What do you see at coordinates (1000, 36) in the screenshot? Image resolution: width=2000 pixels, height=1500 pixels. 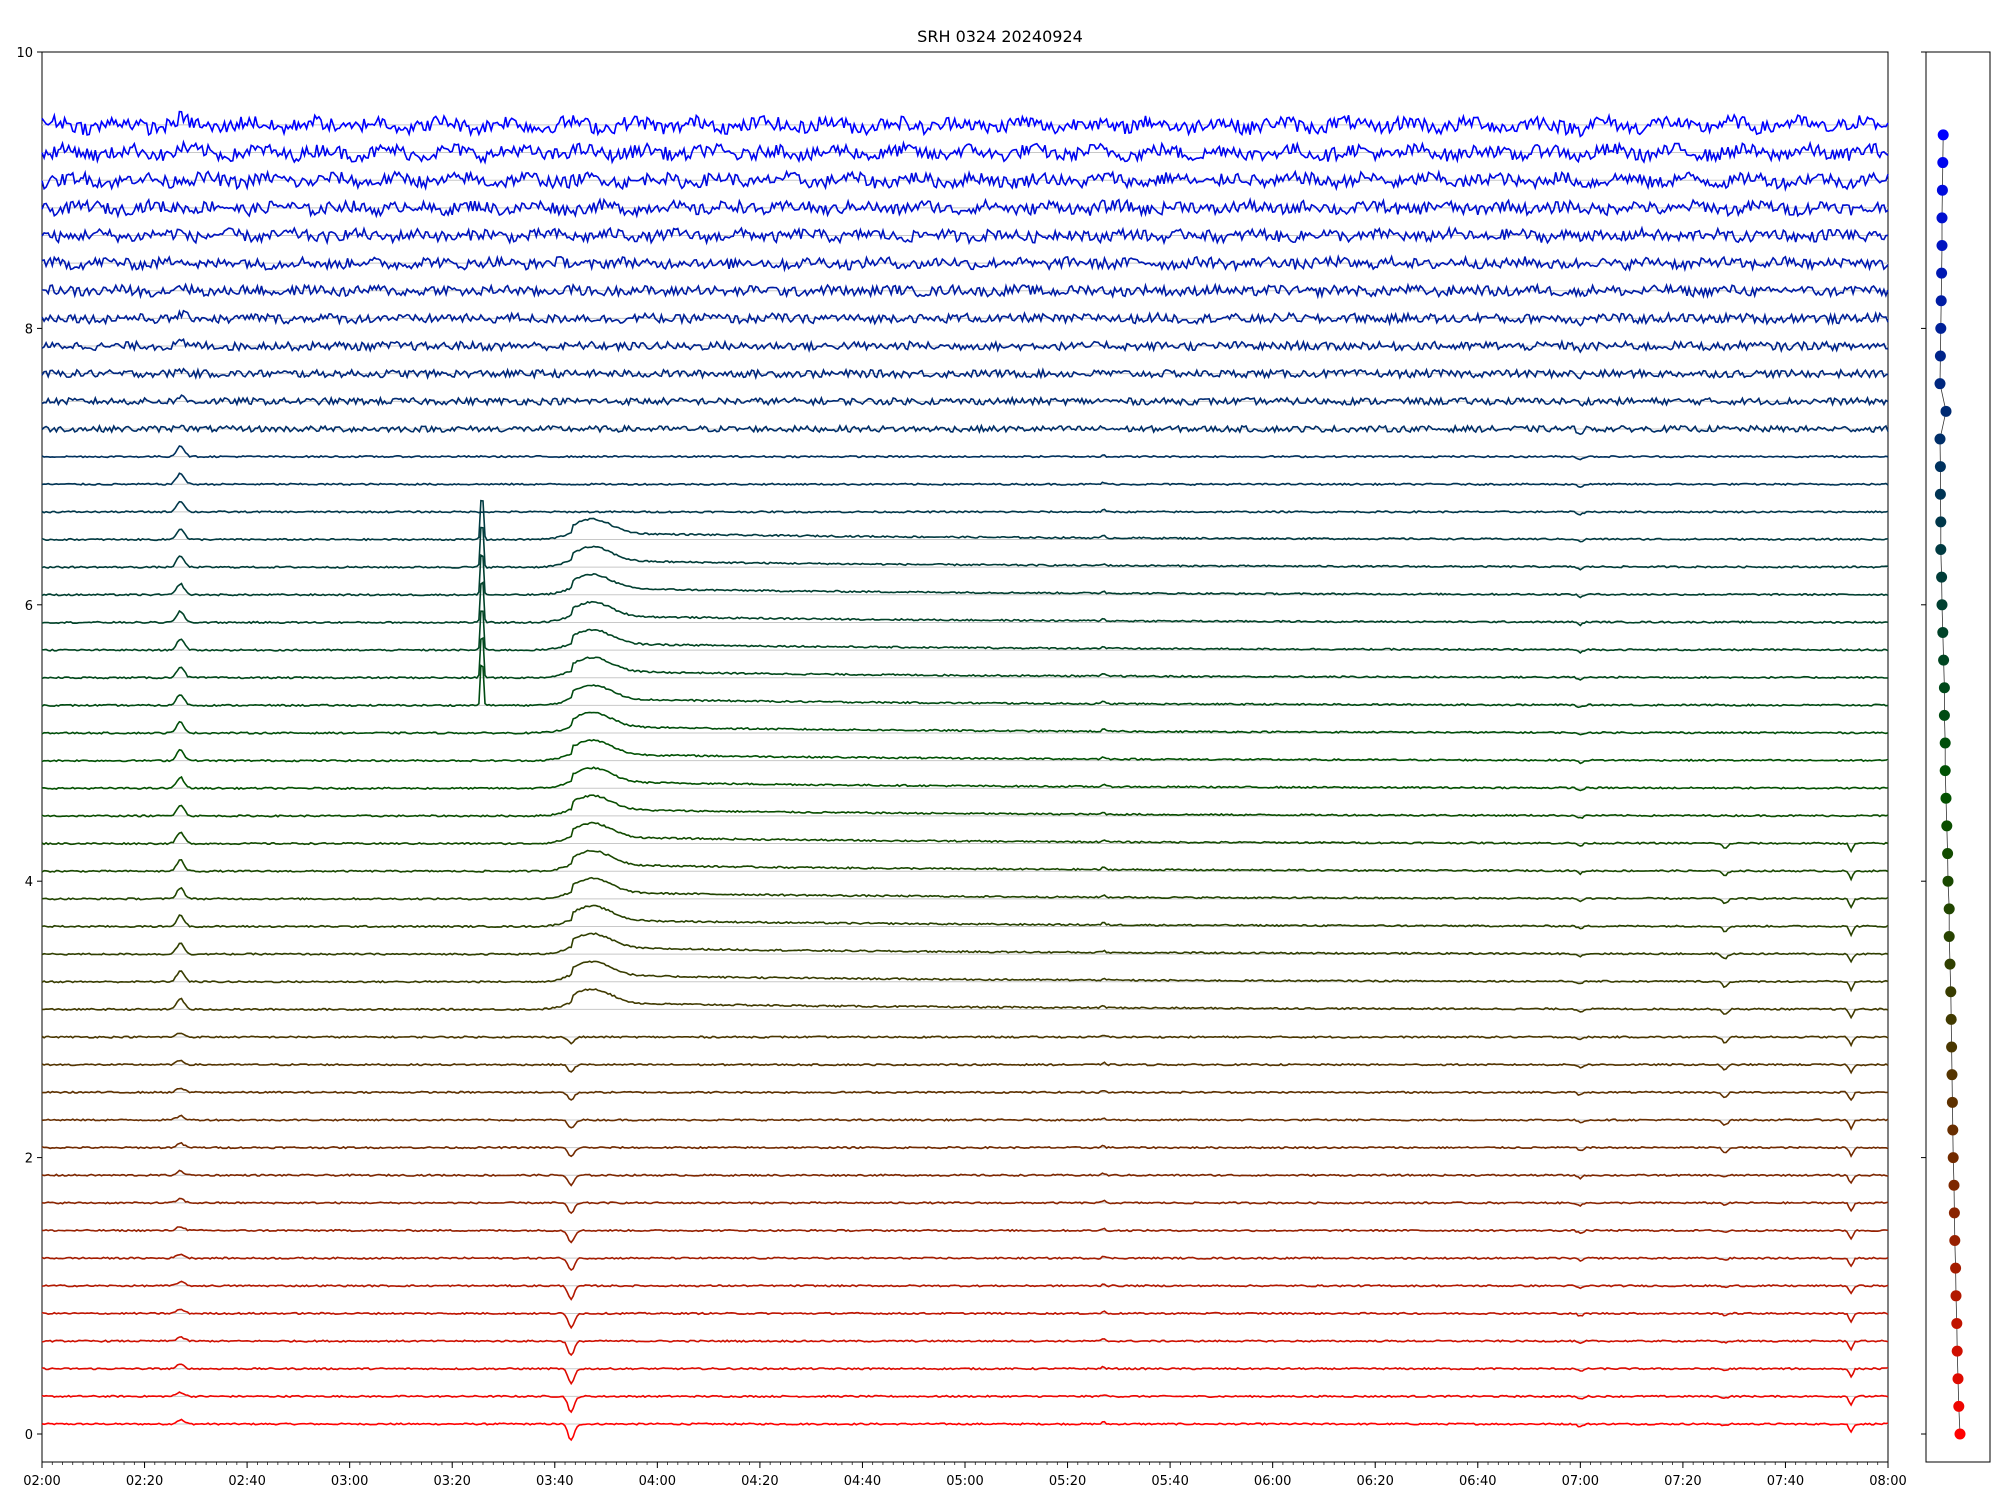 I see `chart-title: SRH 0324 20240924` at bounding box center [1000, 36].